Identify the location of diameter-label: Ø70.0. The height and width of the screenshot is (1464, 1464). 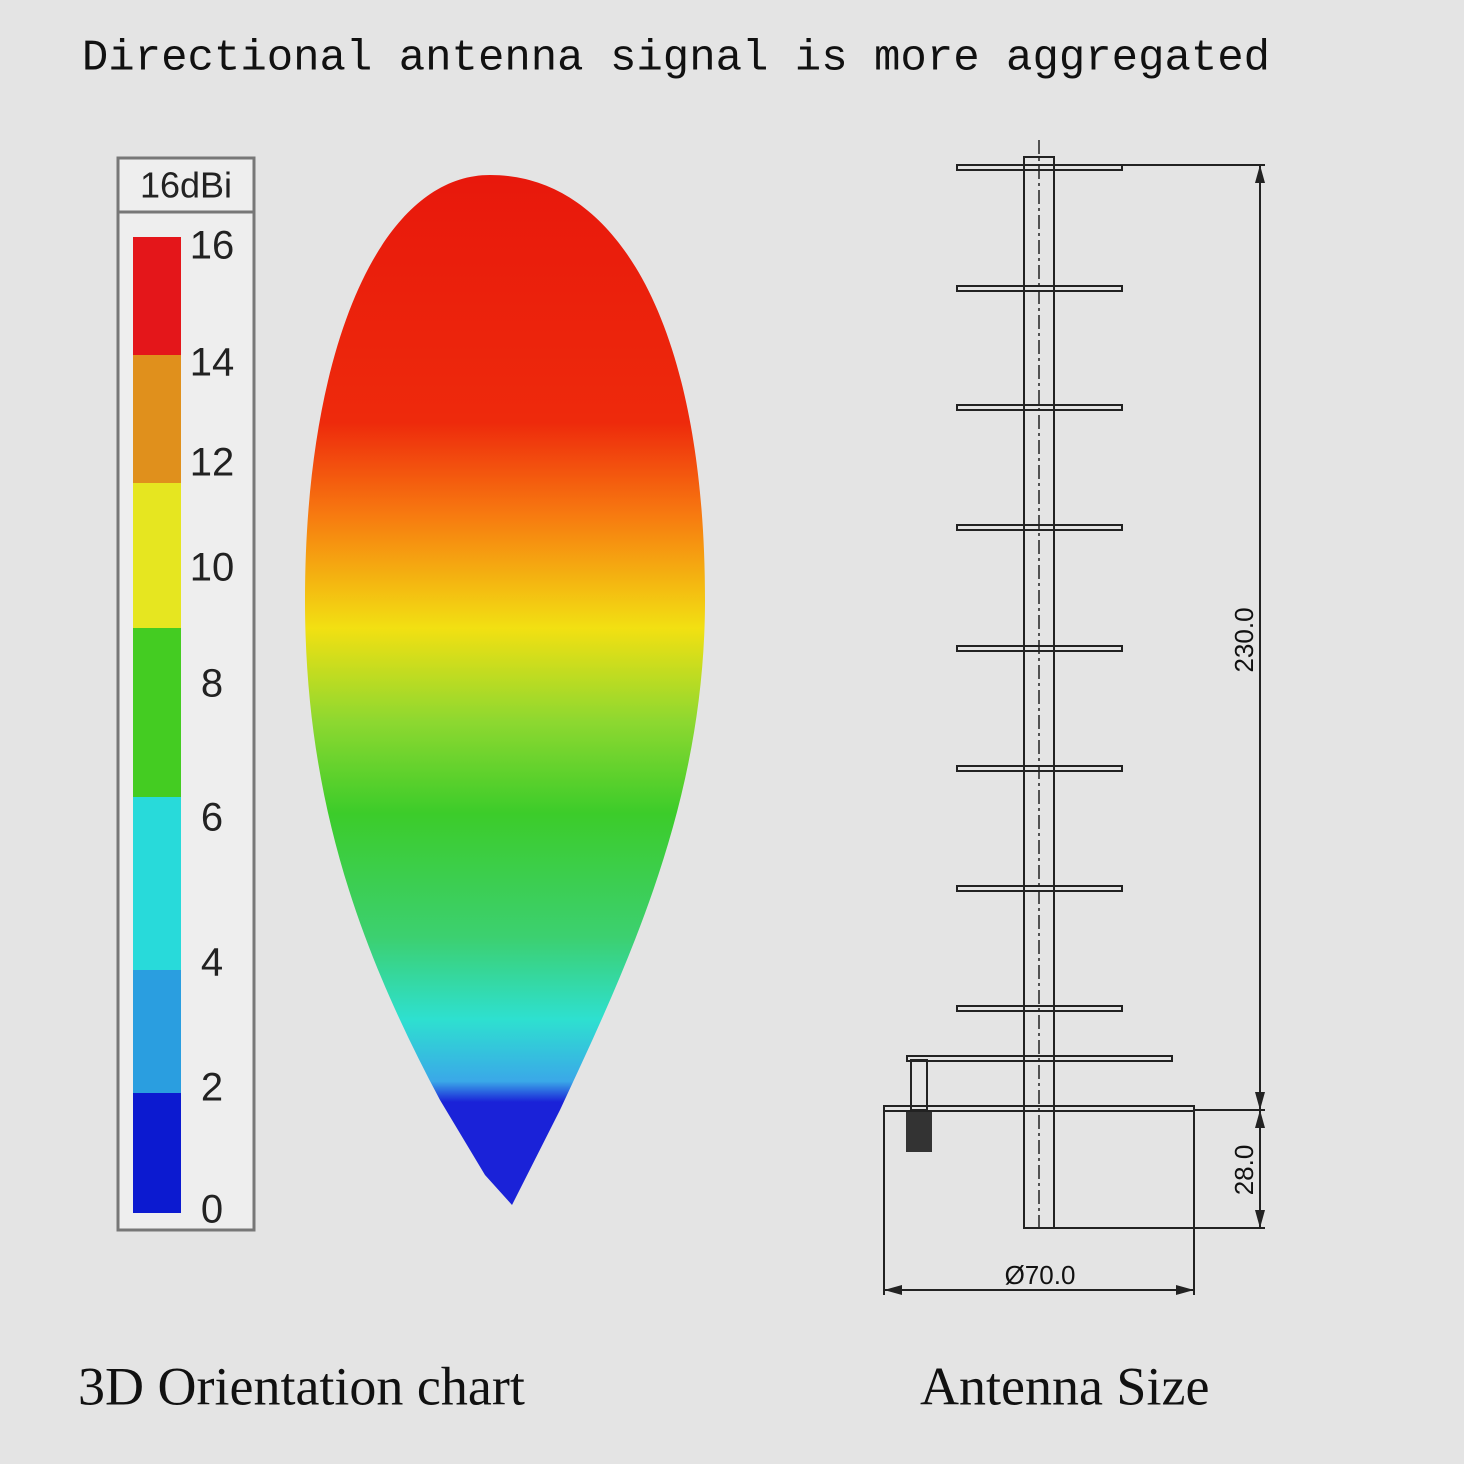
(1040, 1275).